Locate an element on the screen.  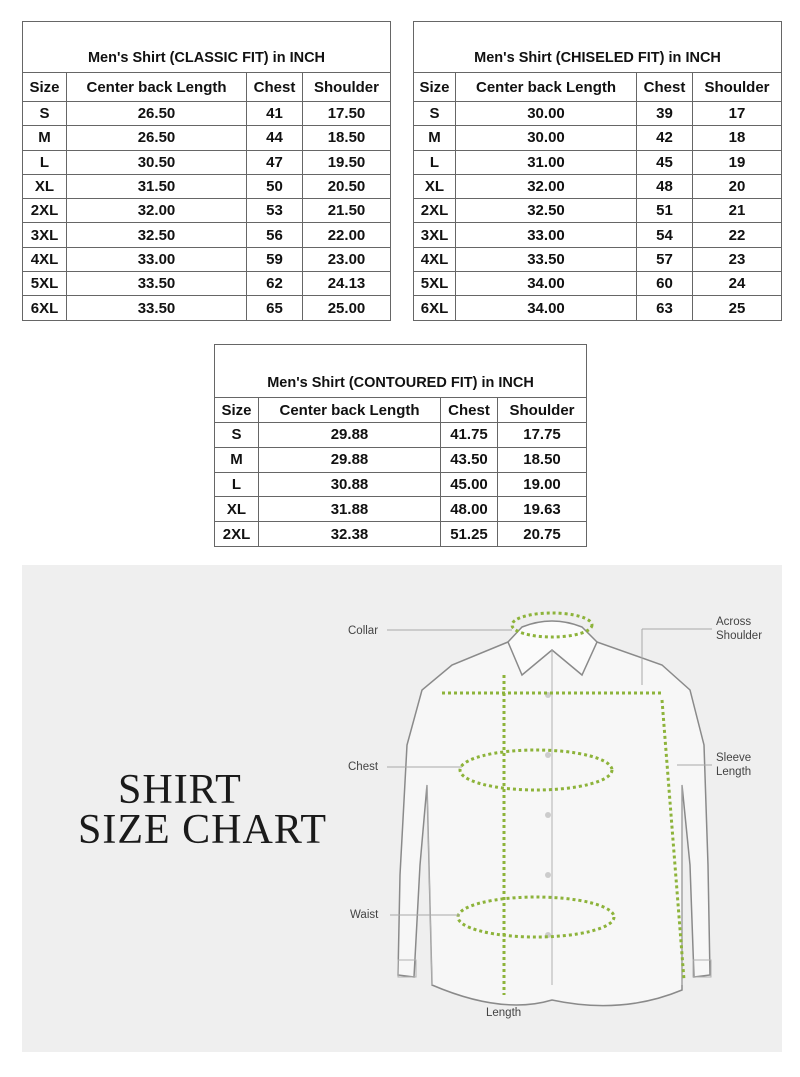
table-row: 4XL 33.50 57 23 is located at coordinates (598, 259).